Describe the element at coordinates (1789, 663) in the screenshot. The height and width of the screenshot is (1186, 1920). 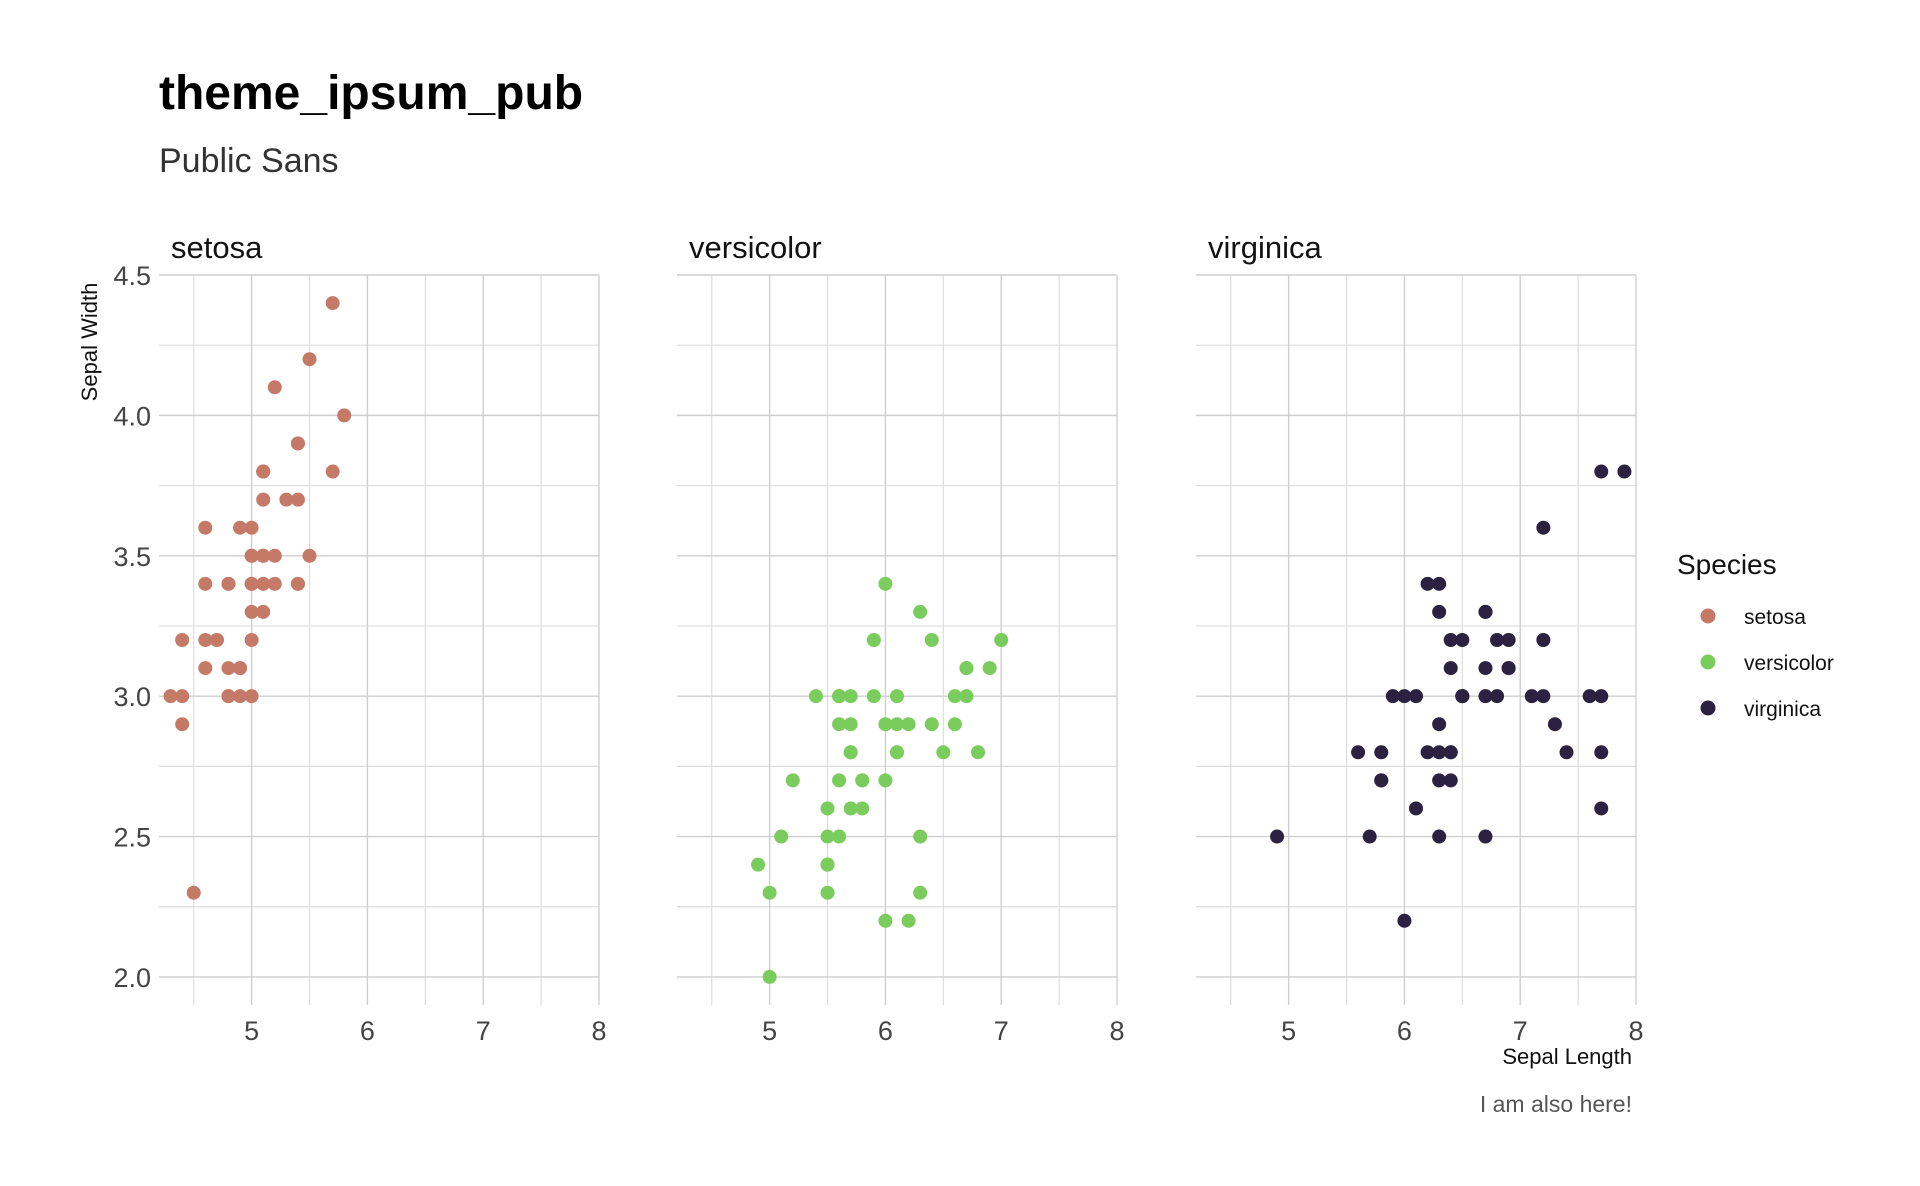
I see `legend-label-versicolor: versicolor` at that location.